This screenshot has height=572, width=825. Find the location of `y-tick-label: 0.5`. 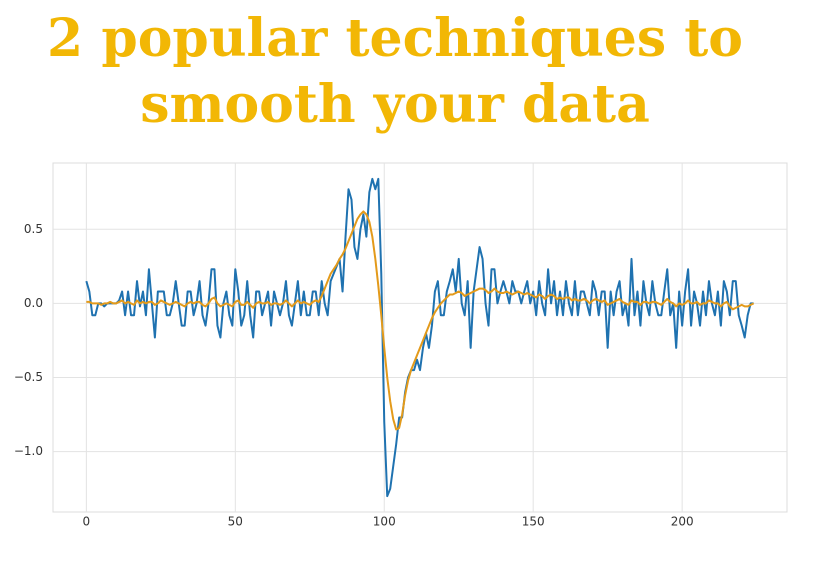

y-tick-label: 0.5 is located at coordinates (33, 229).